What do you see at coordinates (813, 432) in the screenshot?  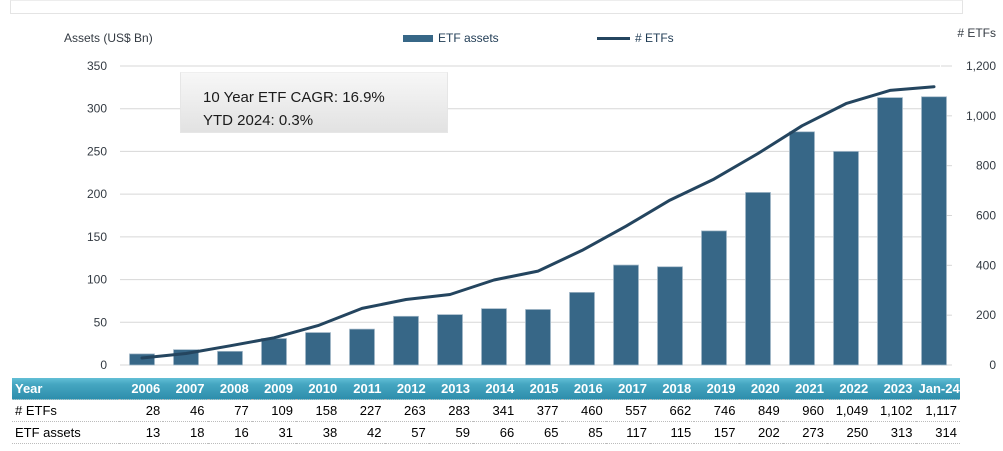 I see `table-cell: 273` at bounding box center [813, 432].